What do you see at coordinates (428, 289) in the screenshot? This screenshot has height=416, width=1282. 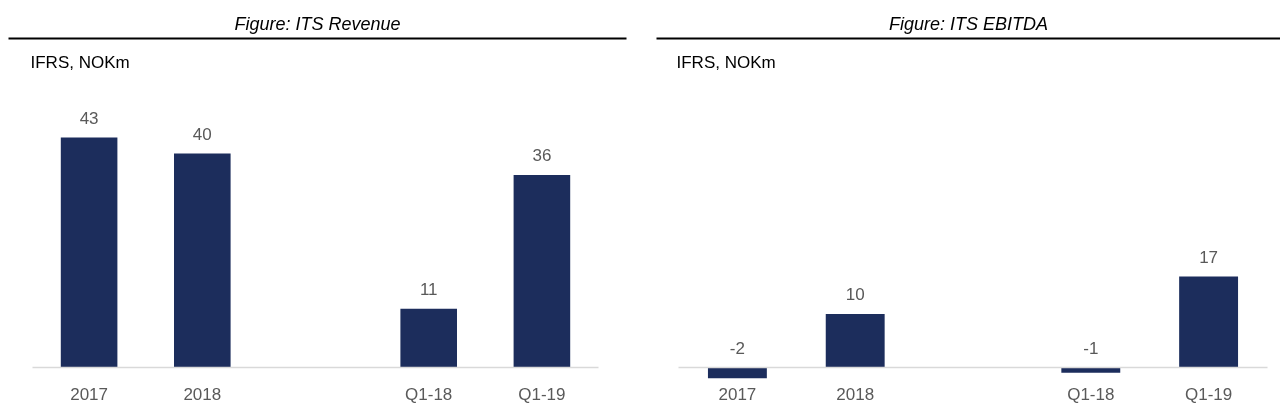 I see `data-label: 11` at bounding box center [428, 289].